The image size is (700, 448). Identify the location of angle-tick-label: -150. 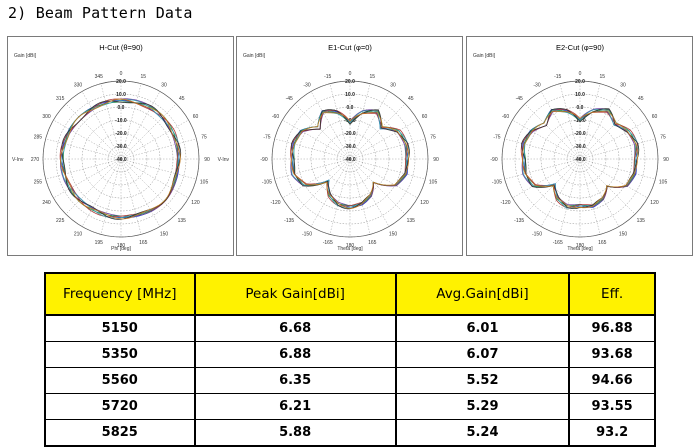
(537, 234).